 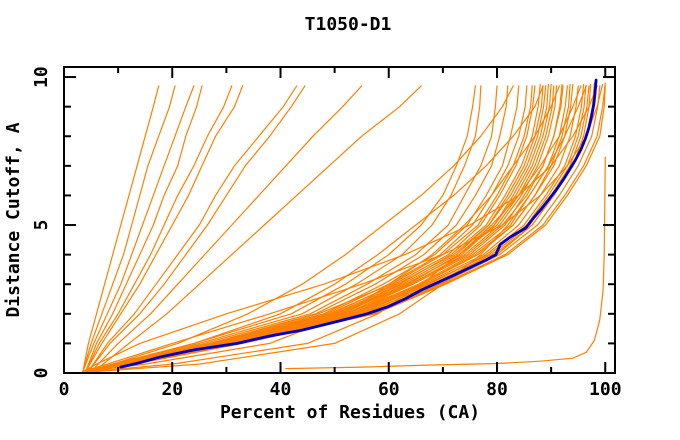 I want to click on tick-label: 20, so click(x=172, y=389).